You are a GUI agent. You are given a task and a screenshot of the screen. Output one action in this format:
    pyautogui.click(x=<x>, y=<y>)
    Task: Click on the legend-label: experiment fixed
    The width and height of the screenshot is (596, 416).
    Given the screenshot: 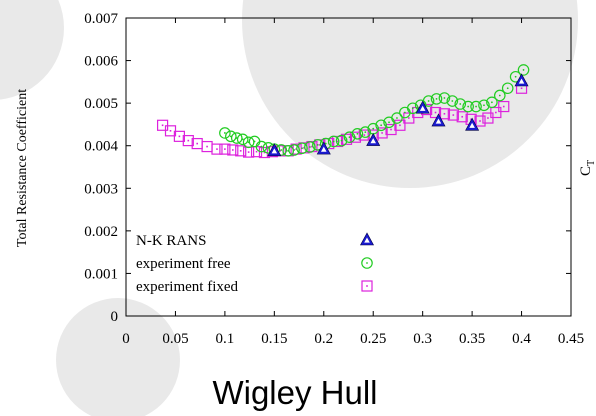 What is the action you would take?
    pyautogui.click(x=187, y=287)
    